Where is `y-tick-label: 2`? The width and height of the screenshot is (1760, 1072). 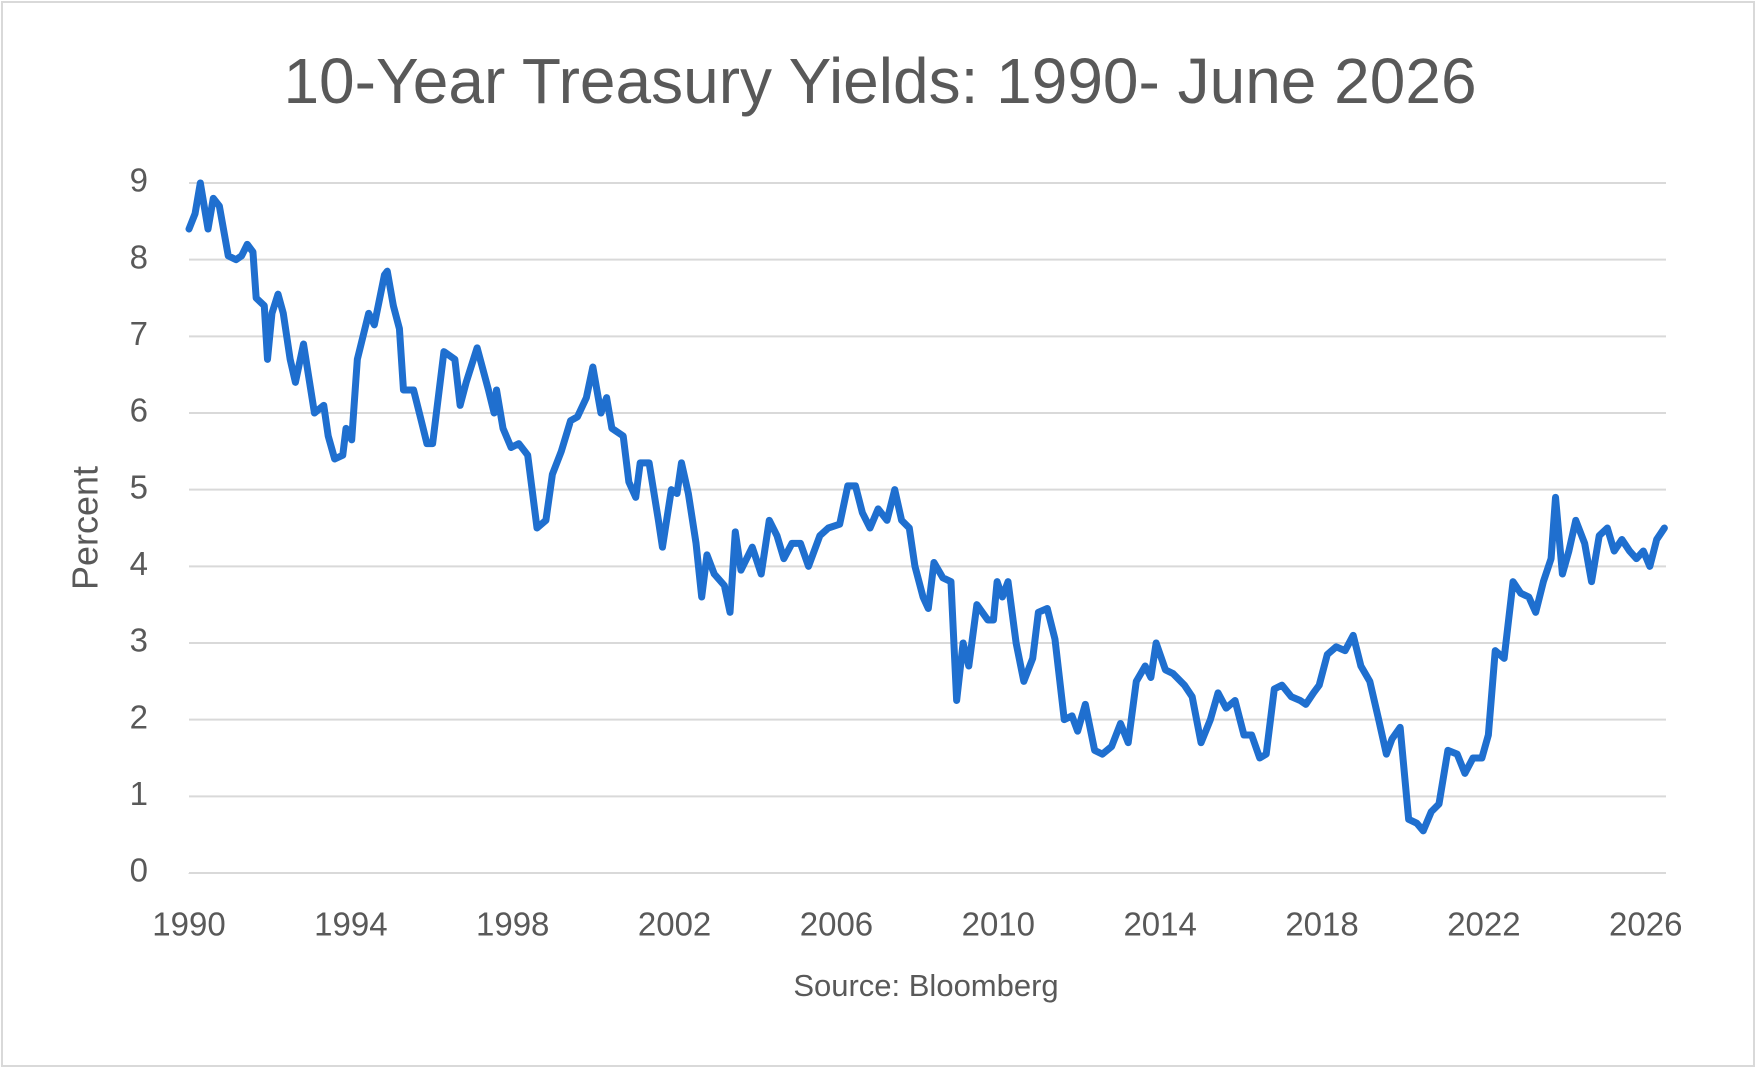 y-tick-label: 2 is located at coordinates (139, 716).